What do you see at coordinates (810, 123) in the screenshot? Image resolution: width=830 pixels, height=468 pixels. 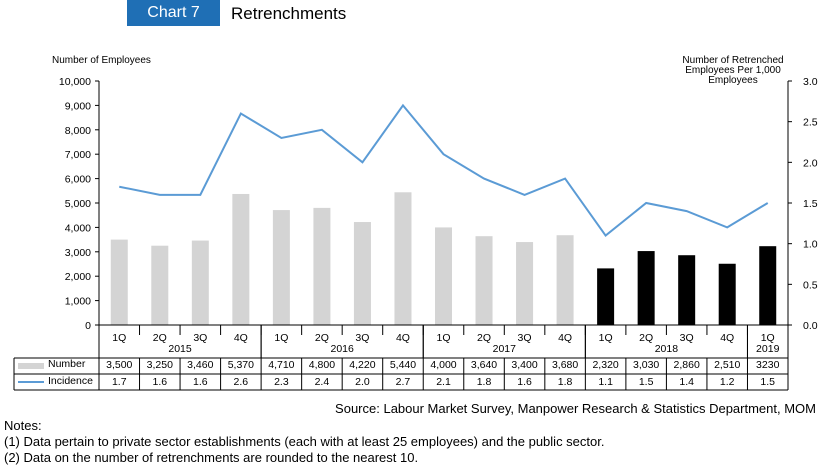 I see `y2-tick-label: 2.5` at bounding box center [810, 123].